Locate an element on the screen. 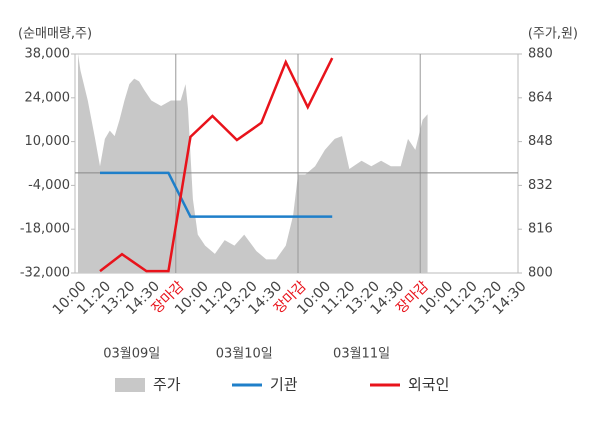 This screenshot has height=432, width=600. y2-tick-label: 864 is located at coordinates (540, 97).